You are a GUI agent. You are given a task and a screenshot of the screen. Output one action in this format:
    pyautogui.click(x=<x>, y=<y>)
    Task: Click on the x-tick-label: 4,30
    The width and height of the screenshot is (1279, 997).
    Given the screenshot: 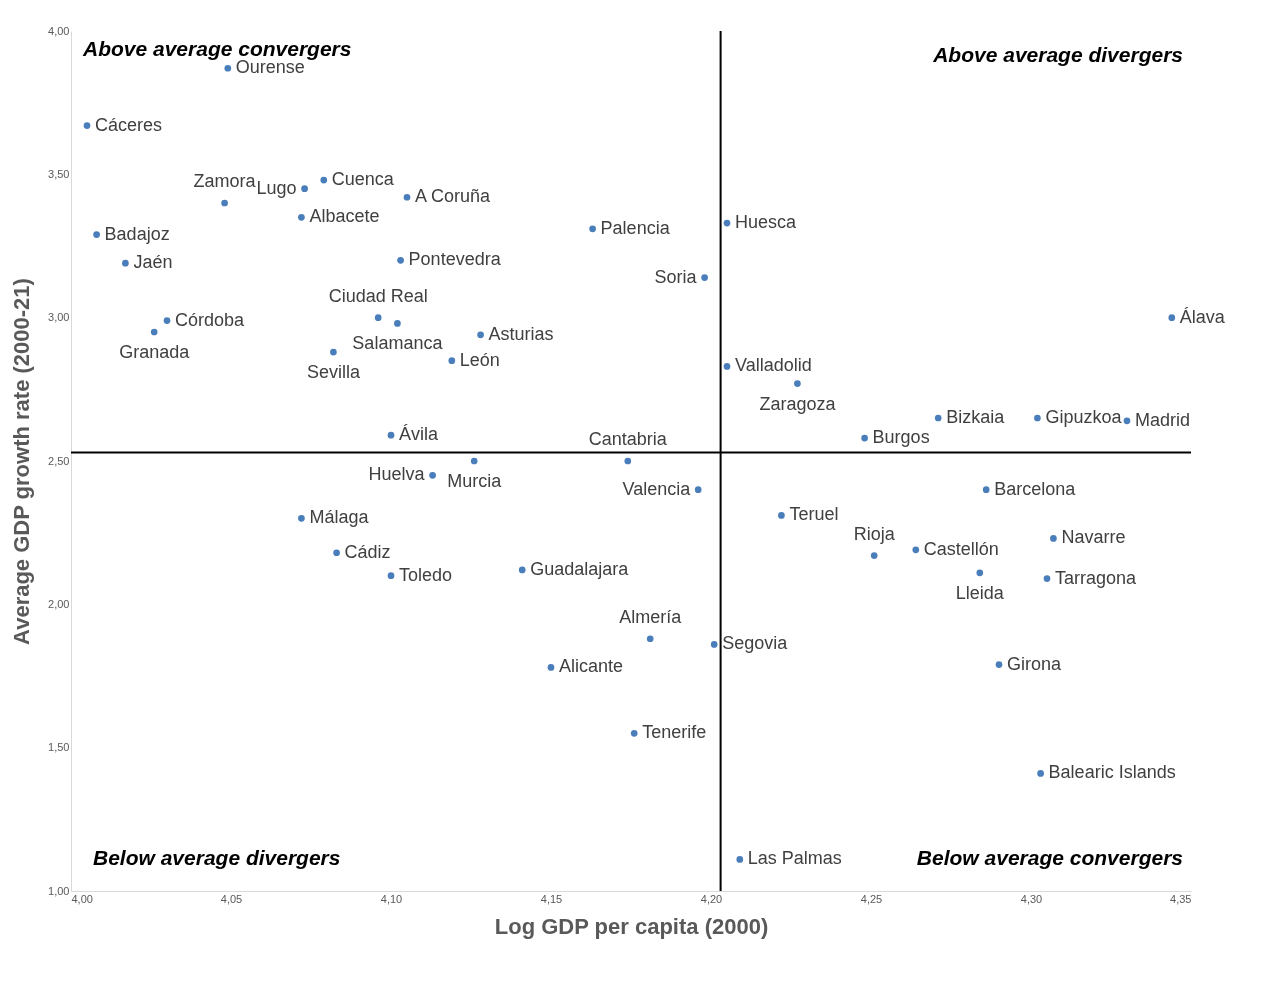 What is the action you would take?
    pyautogui.click(x=1031, y=898)
    